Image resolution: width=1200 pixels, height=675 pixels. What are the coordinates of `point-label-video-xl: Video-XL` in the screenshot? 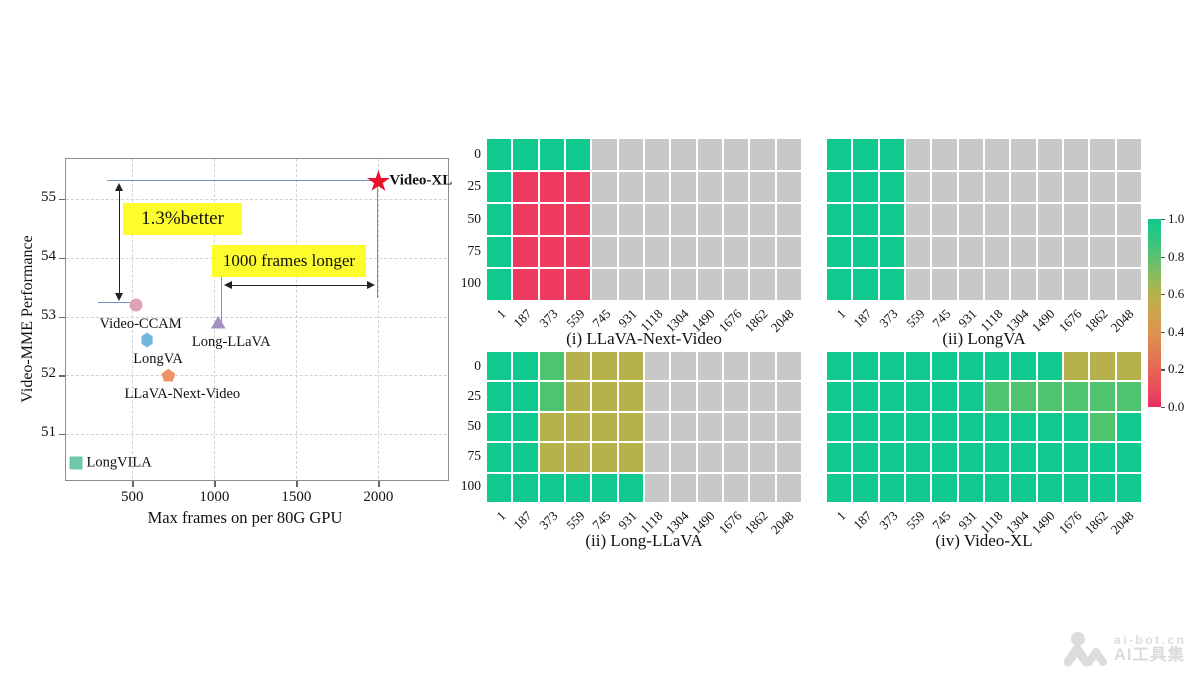 It's located at (421, 180).